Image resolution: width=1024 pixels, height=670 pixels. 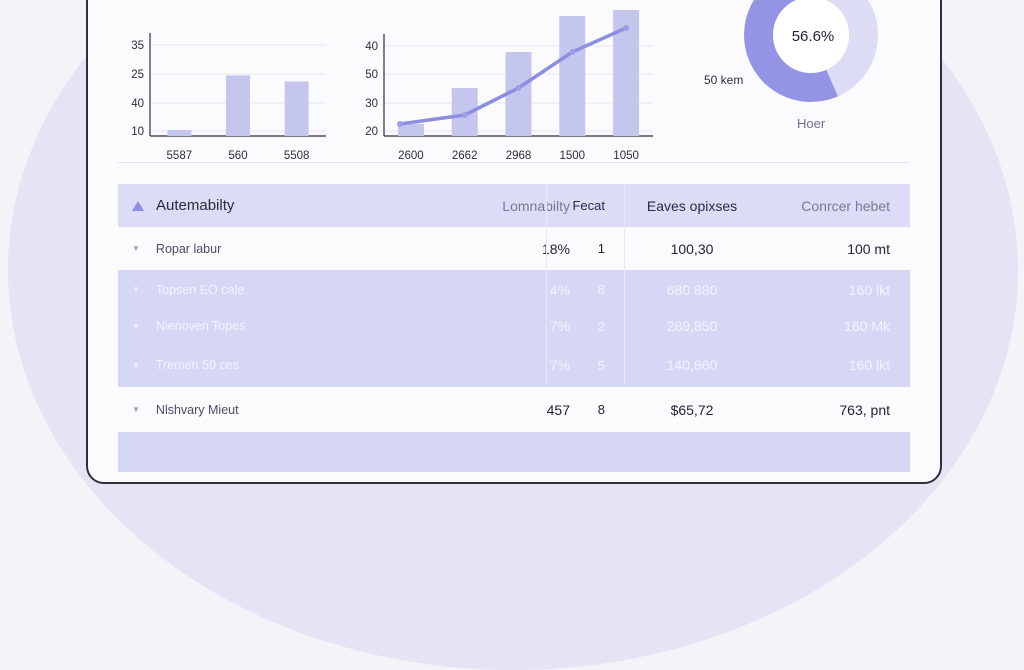 I want to click on section-divider, so click(x=514, y=162).